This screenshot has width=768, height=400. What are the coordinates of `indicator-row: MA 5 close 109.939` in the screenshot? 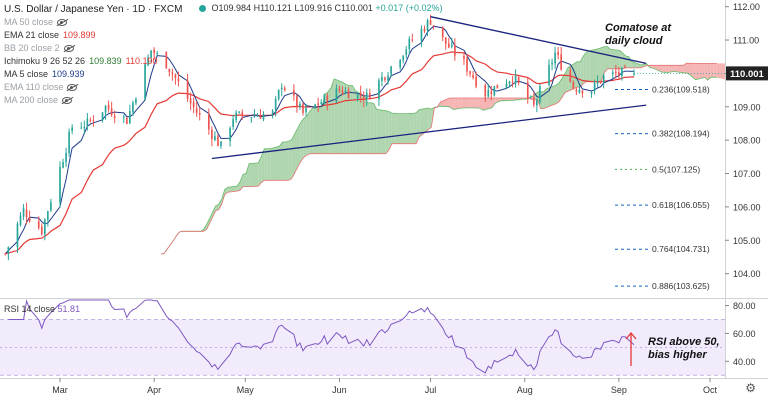 It's located at (93, 74).